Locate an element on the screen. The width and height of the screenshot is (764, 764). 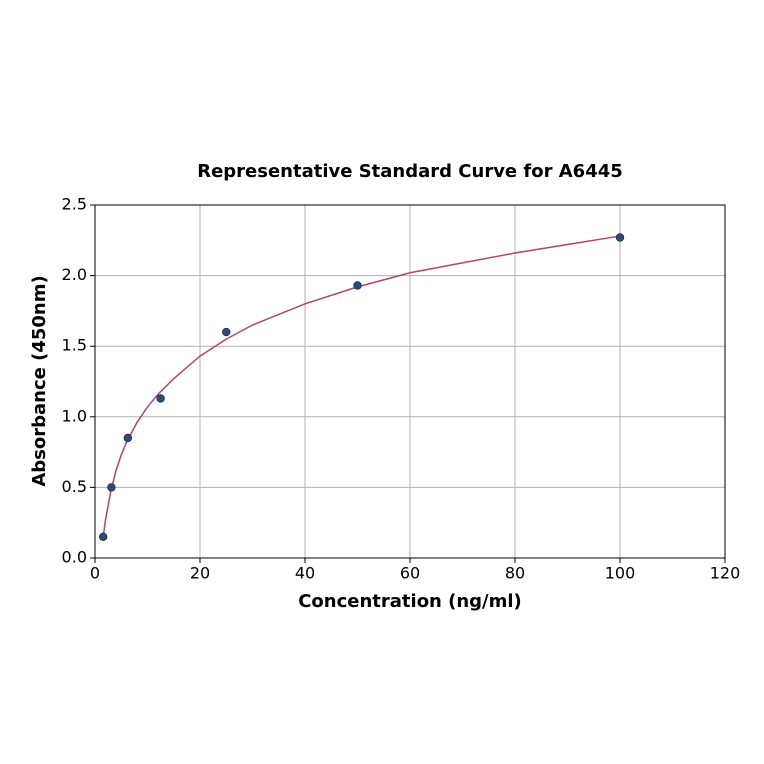
chart-title: Representative Standard Curve for A6445 is located at coordinates (410, 171).